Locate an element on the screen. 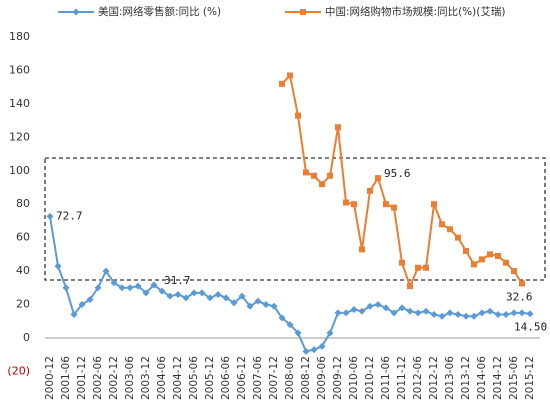  x-tick-label: 2006-12 is located at coordinates (242, 378).